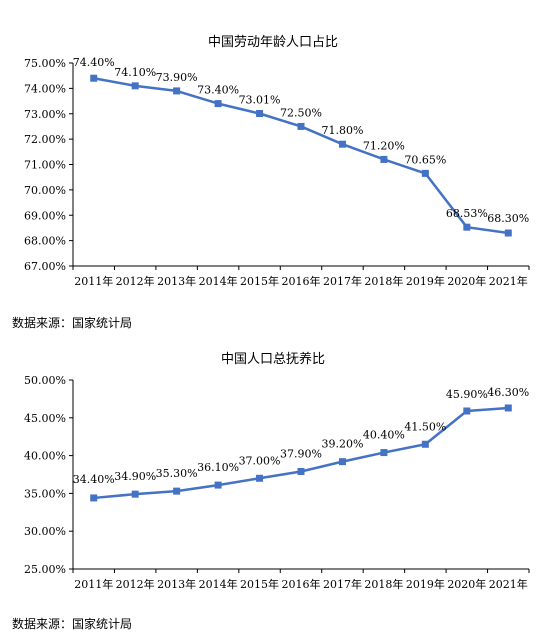  What do you see at coordinates (94, 62) in the screenshot?
I see `data-label: 74.40%` at bounding box center [94, 62].